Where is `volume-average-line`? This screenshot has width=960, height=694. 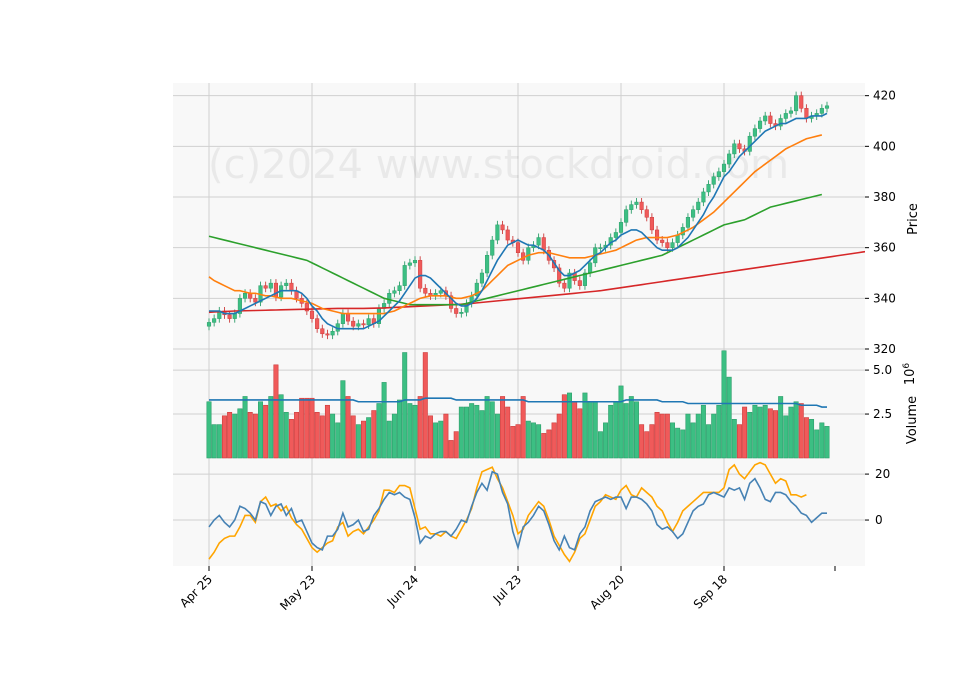 volume-average-line is located at coordinates (518, 402).